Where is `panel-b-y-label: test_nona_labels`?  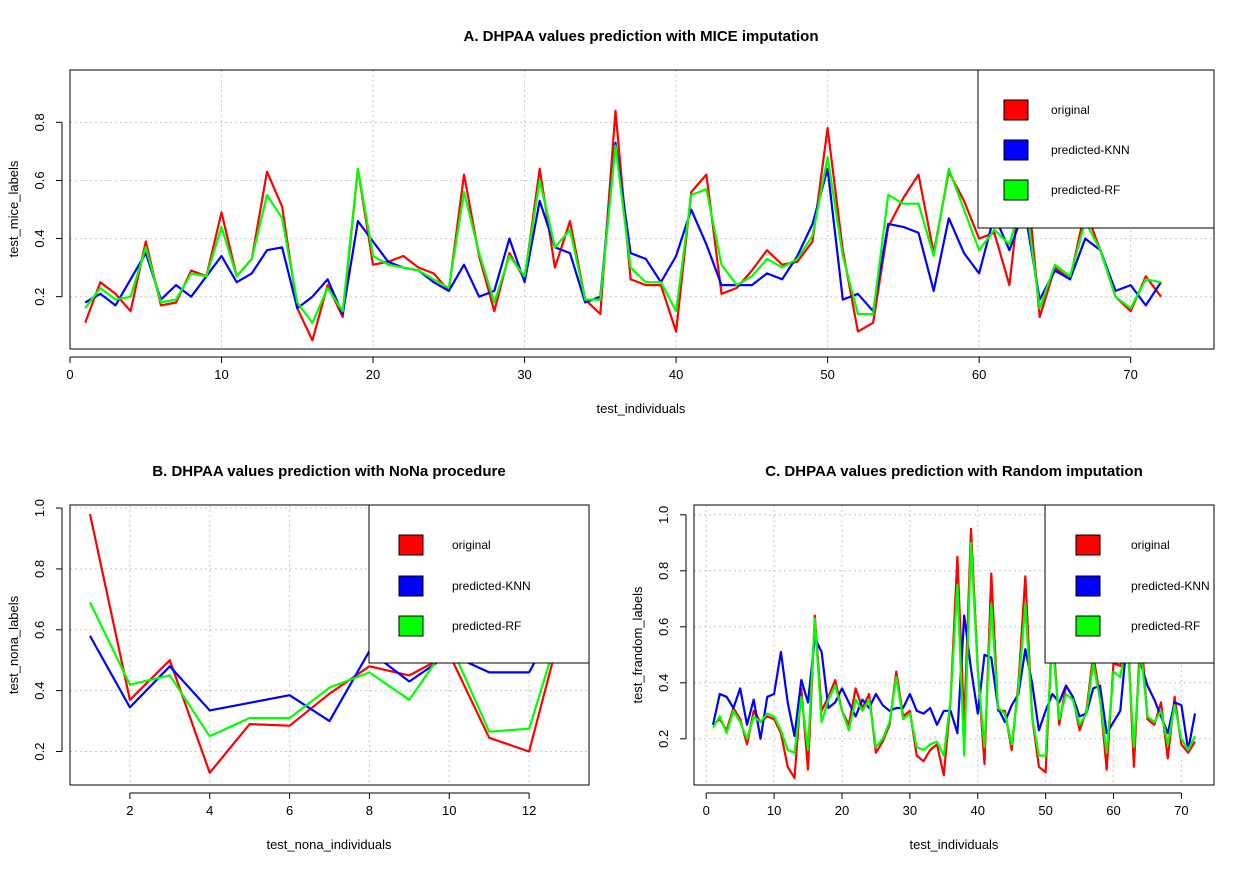 panel-b-y-label: test_nona_labels is located at coordinates (13, 644).